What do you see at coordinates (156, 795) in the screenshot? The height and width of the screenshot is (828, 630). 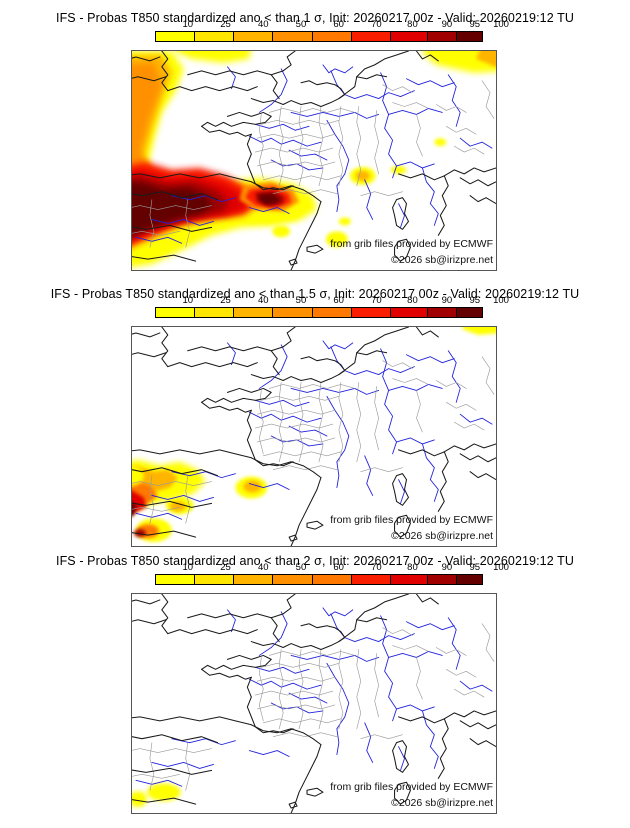 I see `probability-field` at bounding box center [156, 795].